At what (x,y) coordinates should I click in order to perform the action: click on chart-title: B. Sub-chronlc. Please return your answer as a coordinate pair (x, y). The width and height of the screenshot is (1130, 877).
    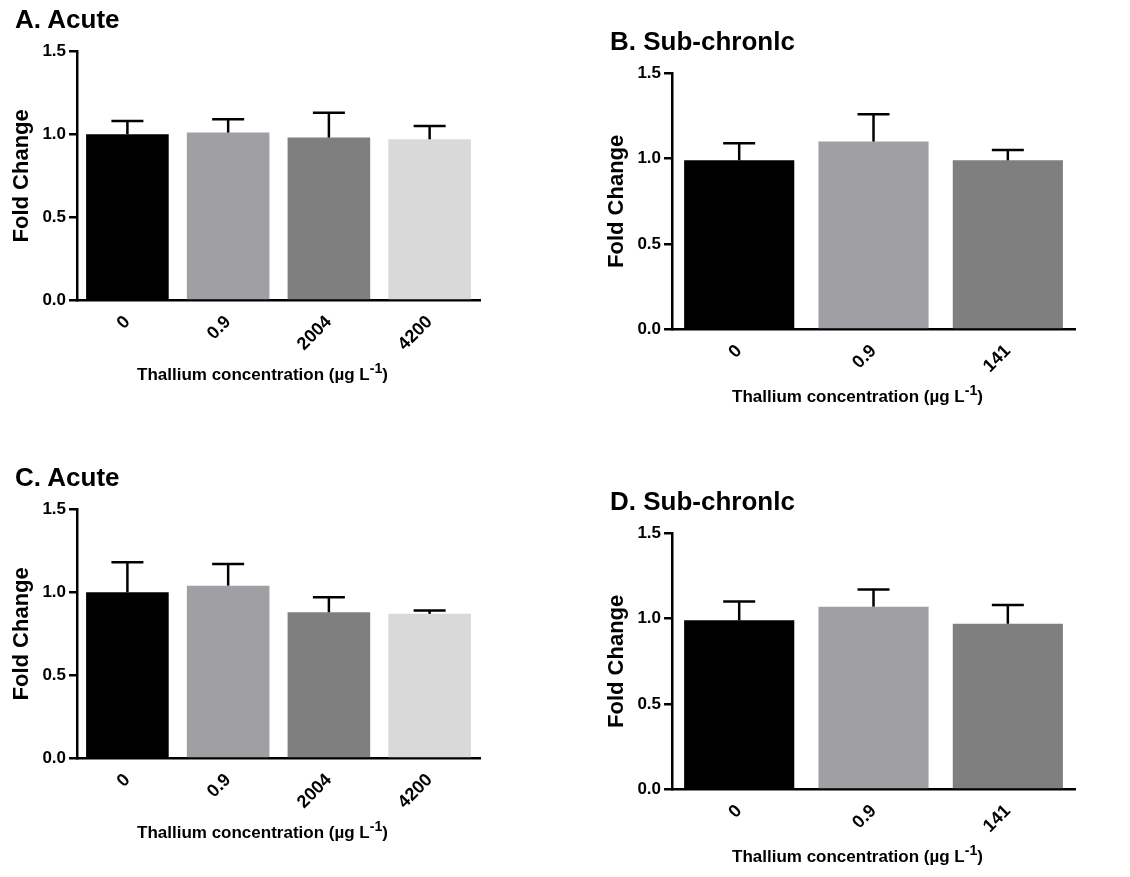
    Looking at the image, I should click on (703, 42).